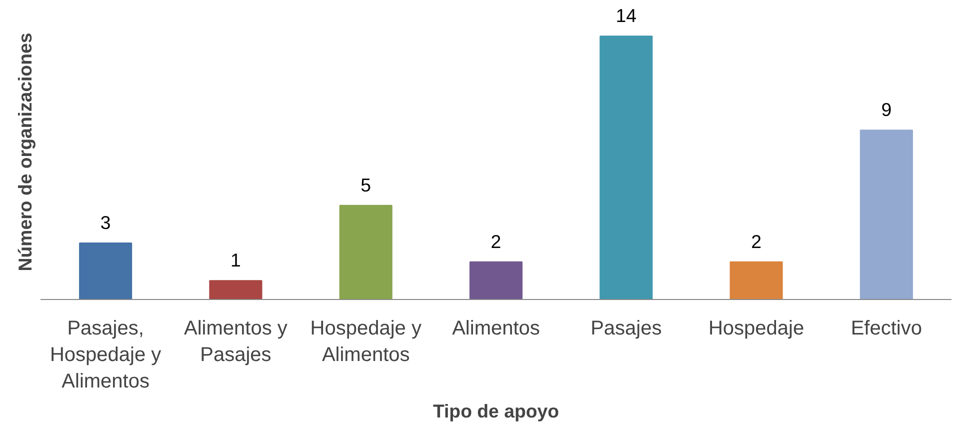 The height and width of the screenshot is (428, 959). I want to click on x-tick-label: Hospedaje y Alimentos, so click(366, 342).